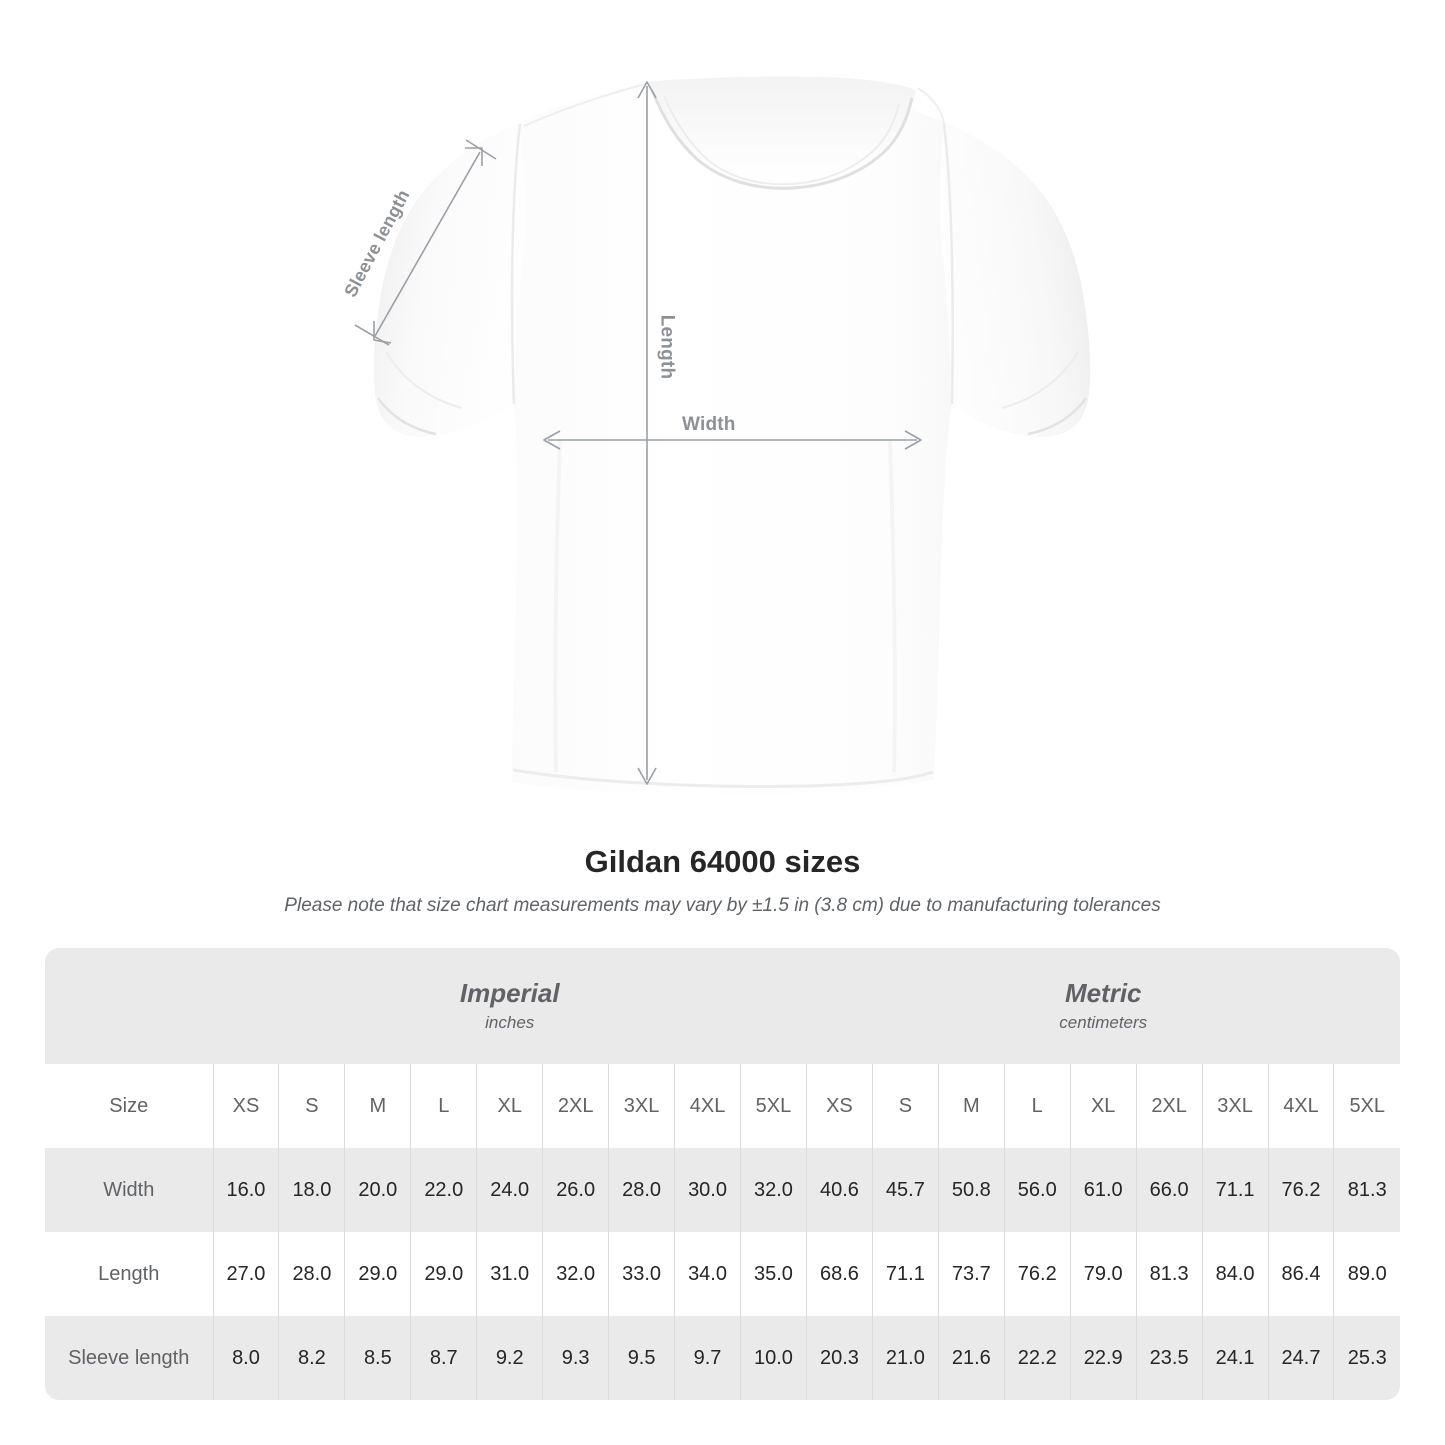 This screenshot has width=1445, height=1445. Describe the element at coordinates (1367, 1358) in the screenshot. I see `cell-sleeve-length-metric-5xl: 25.3` at that location.